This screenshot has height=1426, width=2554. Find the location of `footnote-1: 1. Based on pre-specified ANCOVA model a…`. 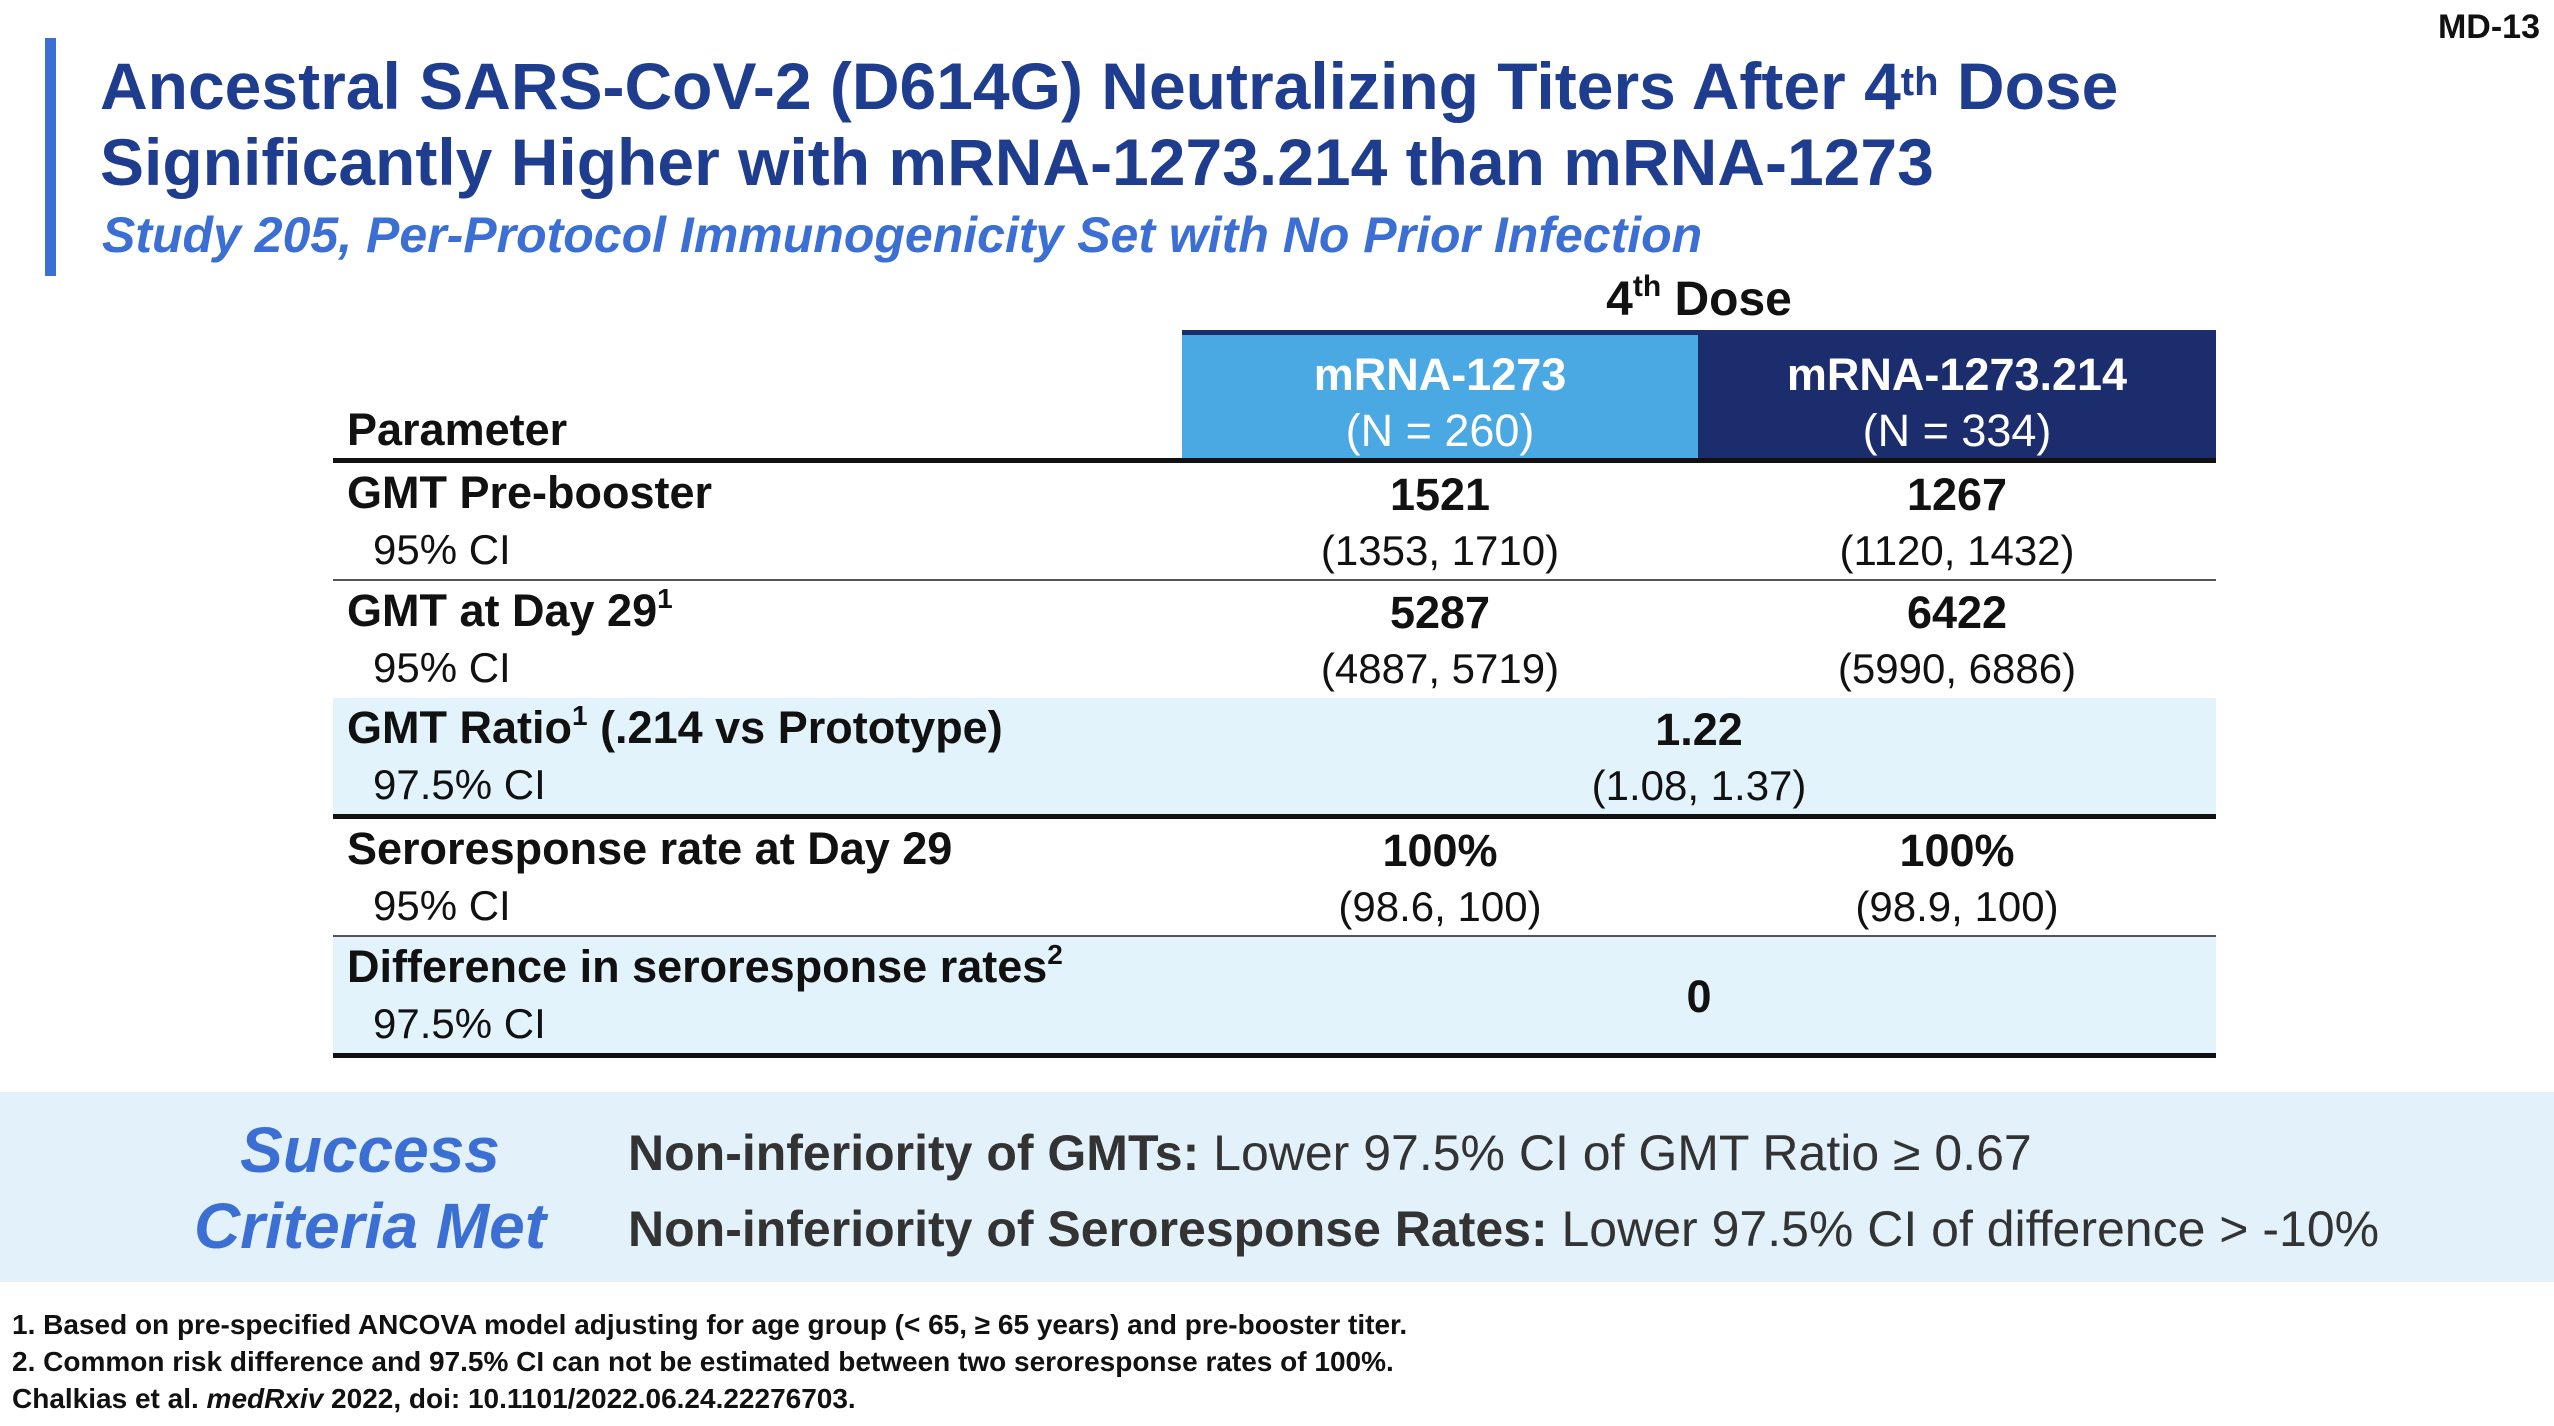

footnote-1: 1. Based on pre-specified ANCOVA model a… is located at coordinates (710, 1324).